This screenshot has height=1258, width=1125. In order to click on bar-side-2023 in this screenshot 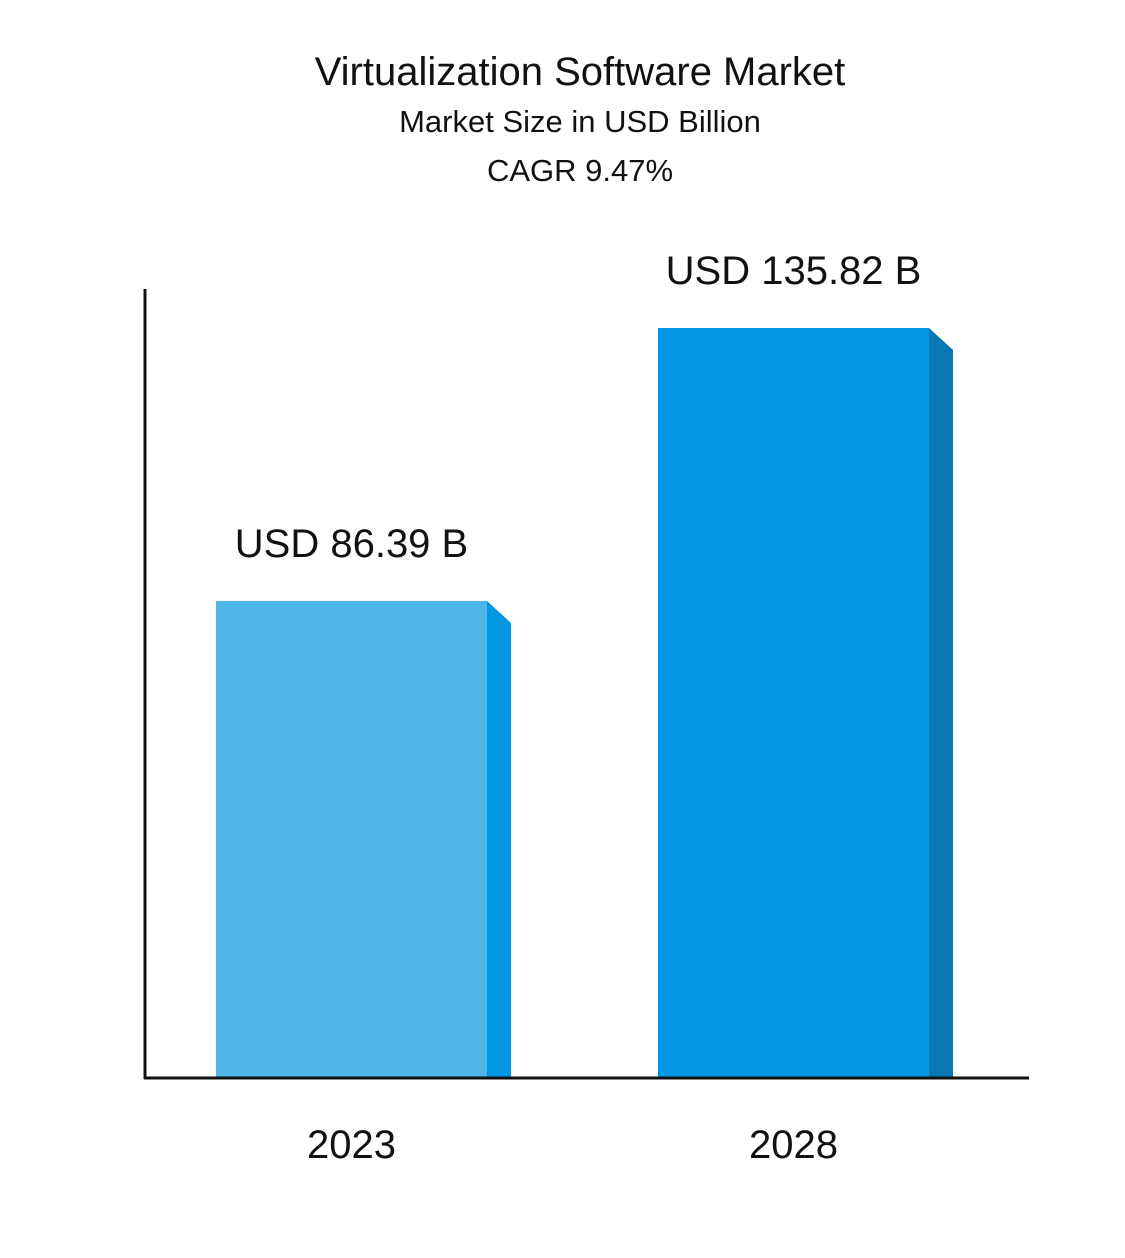, I will do `click(499, 839)`.